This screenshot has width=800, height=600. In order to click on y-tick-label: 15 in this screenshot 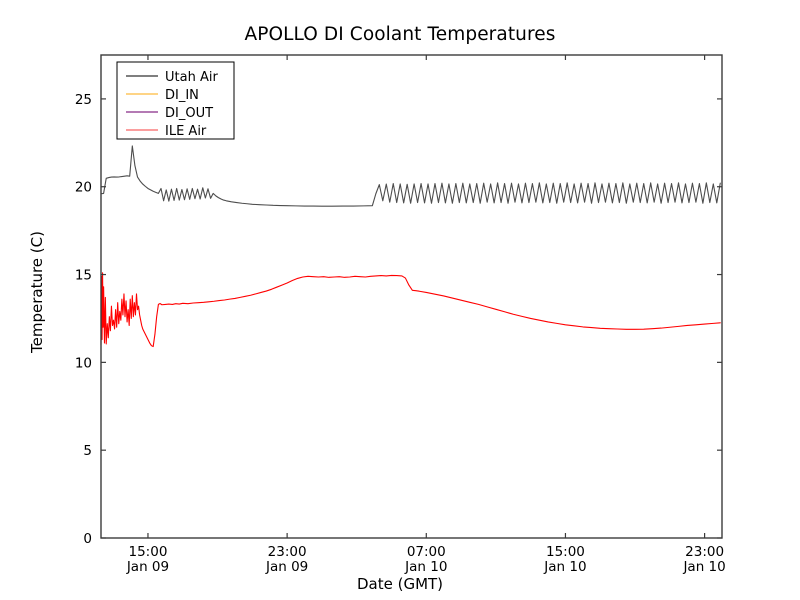, I will do `click(83, 276)`.